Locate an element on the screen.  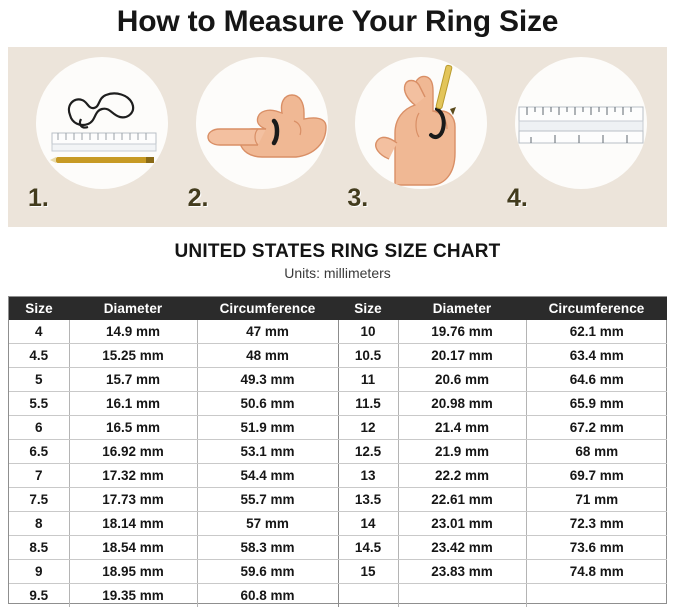
table-cell: 10 is located at coordinates (368, 332).